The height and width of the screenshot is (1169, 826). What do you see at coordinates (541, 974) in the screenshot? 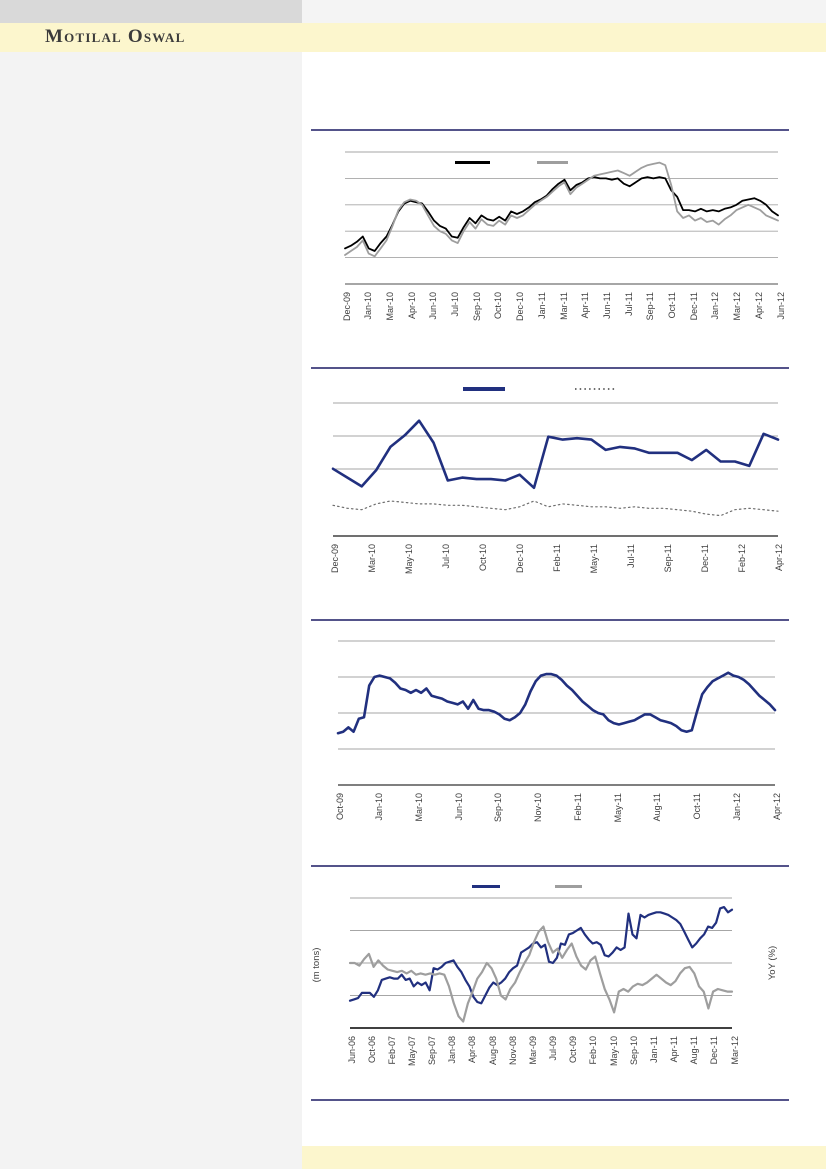
I see `series-gray-line-yoy-pct` at bounding box center [541, 974].